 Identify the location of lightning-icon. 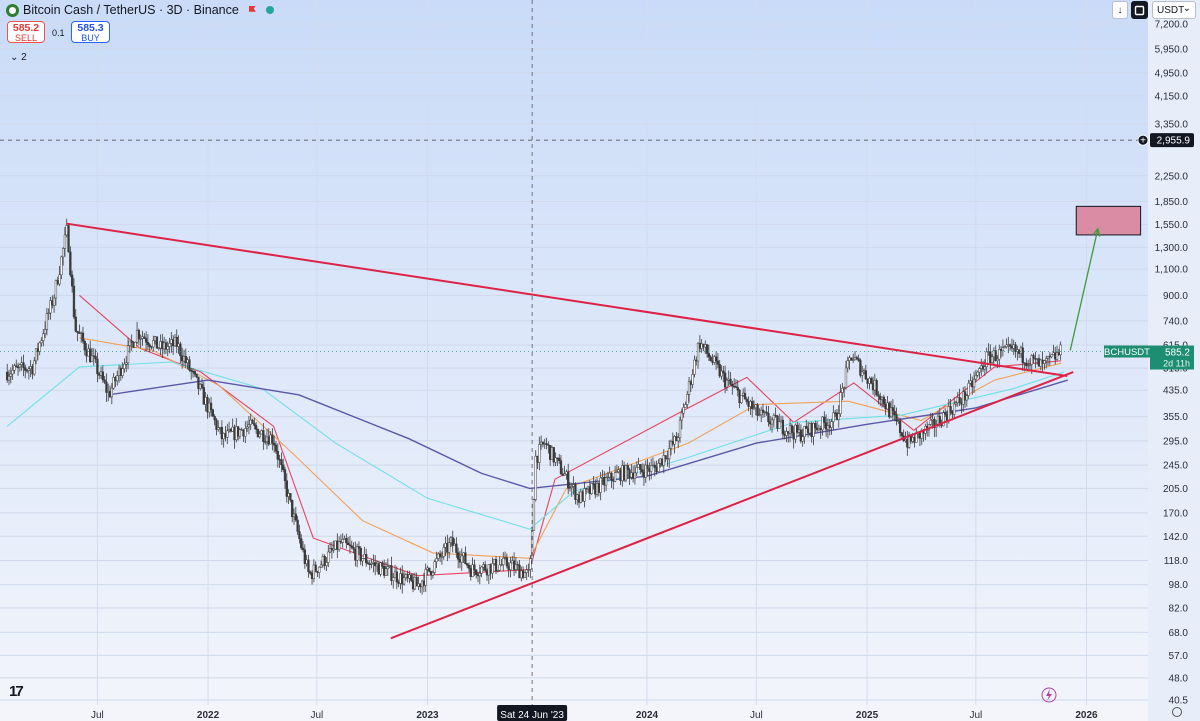
(1049, 695).